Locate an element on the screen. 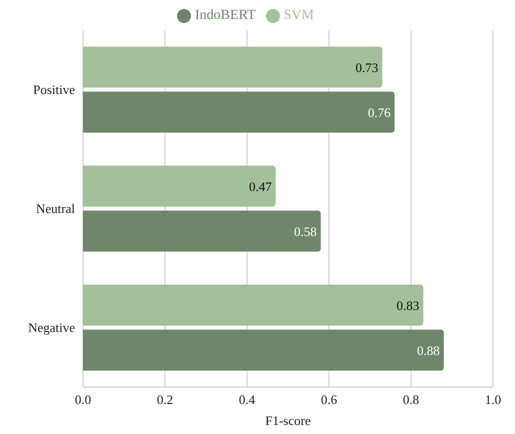 The image size is (515, 434). y-tick-label: Negative is located at coordinates (52, 328).